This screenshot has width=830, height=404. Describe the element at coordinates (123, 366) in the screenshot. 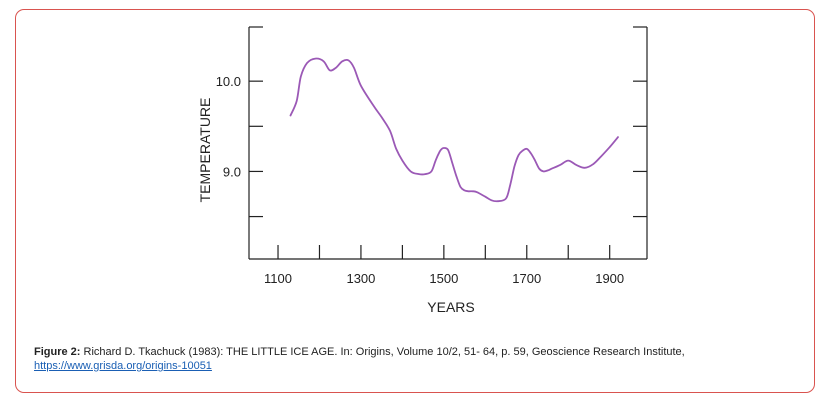

I see `caption-link: https://www.grisda.org/origins-10051` at that location.